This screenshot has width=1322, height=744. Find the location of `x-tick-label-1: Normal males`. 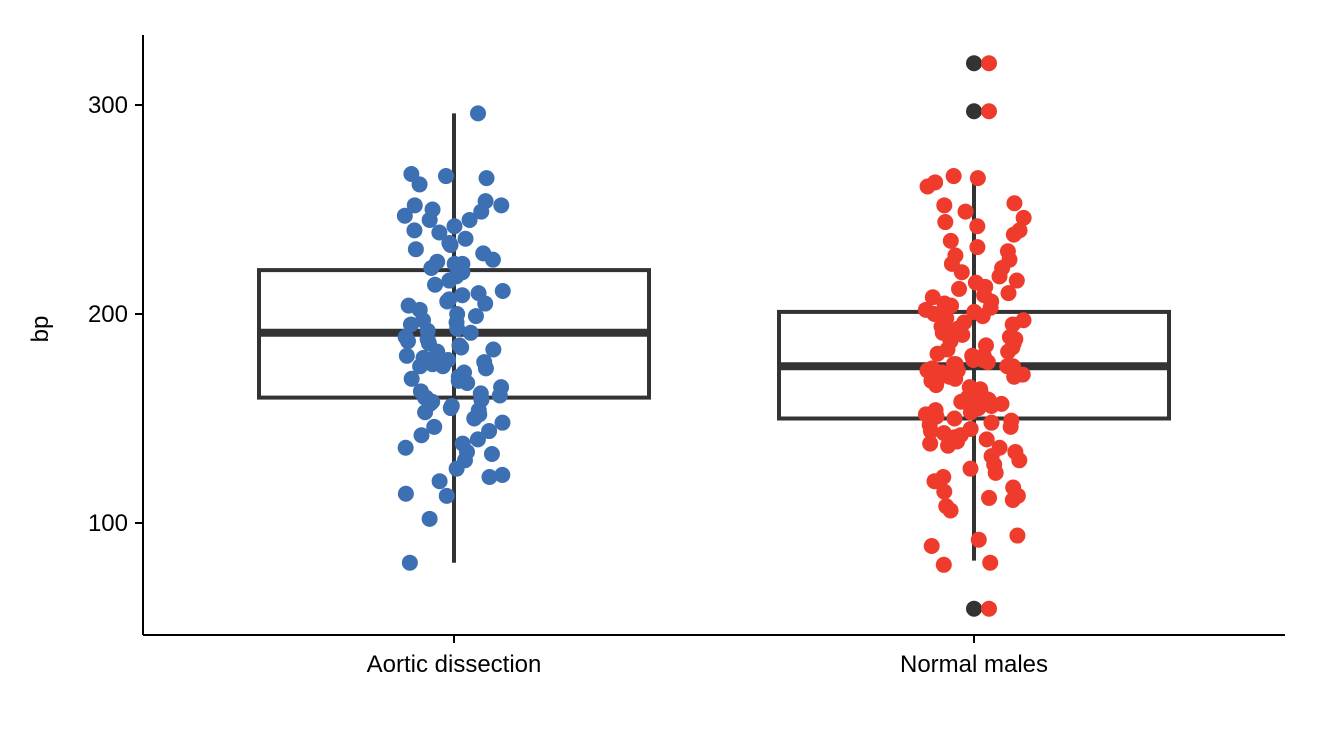

x-tick-label-1: Normal males is located at coordinates (974, 664).